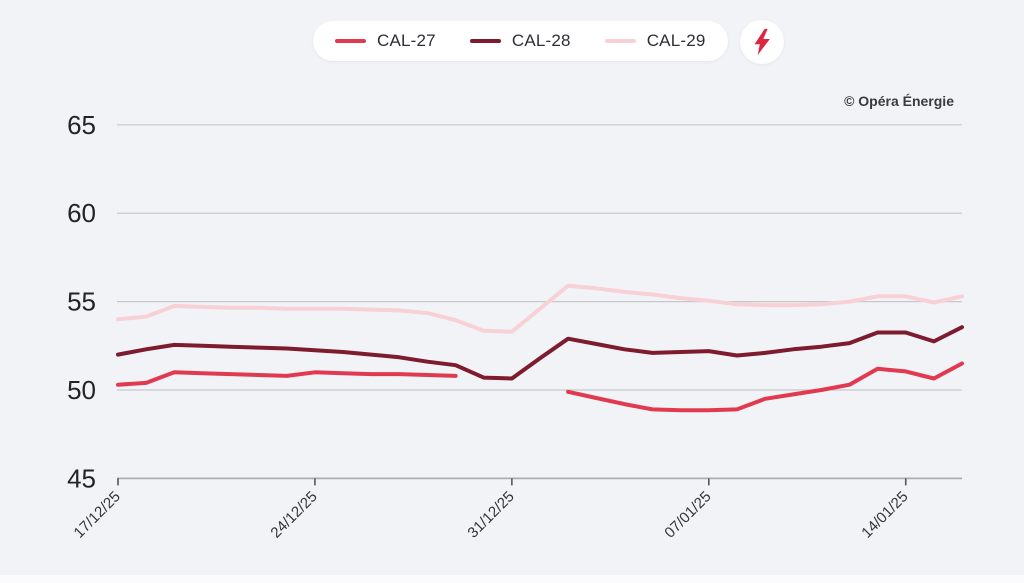 This screenshot has width=1024, height=583. I want to click on y-axis-label: 65, so click(81, 125).